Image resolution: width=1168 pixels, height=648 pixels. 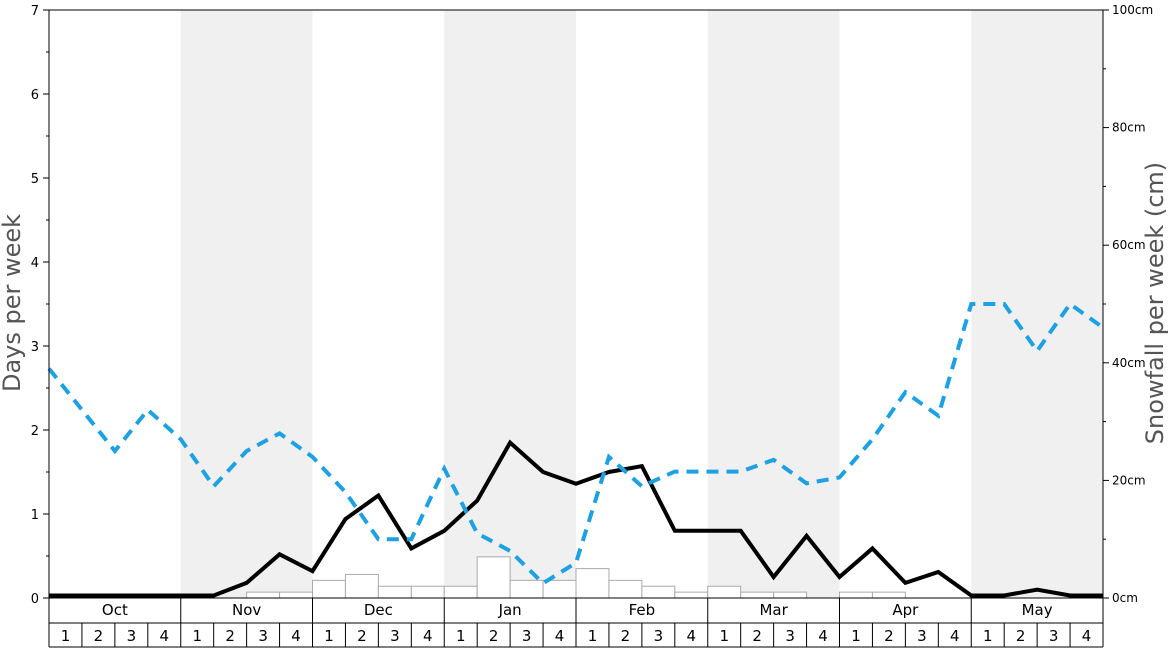 What do you see at coordinates (40, 305) in the screenshot?
I see `left-axis: 0 1 2 3 4 5 6 7` at bounding box center [40, 305].